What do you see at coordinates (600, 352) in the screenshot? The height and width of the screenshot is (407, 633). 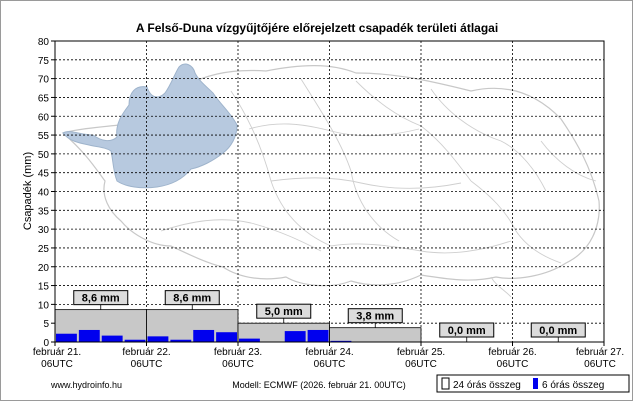 I see `x-tick-label-date: február 27.` at bounding box center [600, 352].